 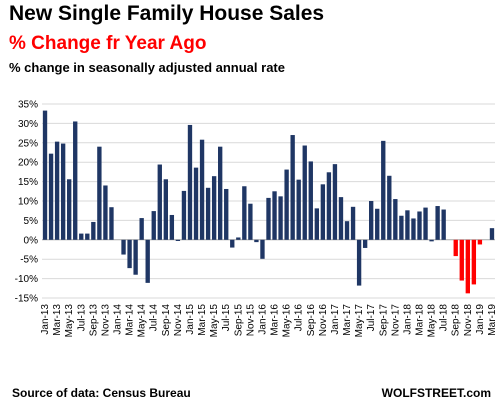 I want to click on y-axis-labels: -15% -10% -5% 0% 5% 10% 15% 20% 25% 30% 35%, so click(x=26, y=202).